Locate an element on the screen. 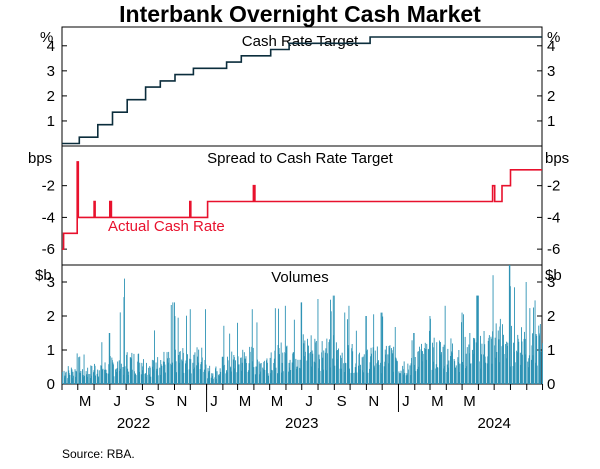  x-month-label: N is located at coordinates (373, 401).